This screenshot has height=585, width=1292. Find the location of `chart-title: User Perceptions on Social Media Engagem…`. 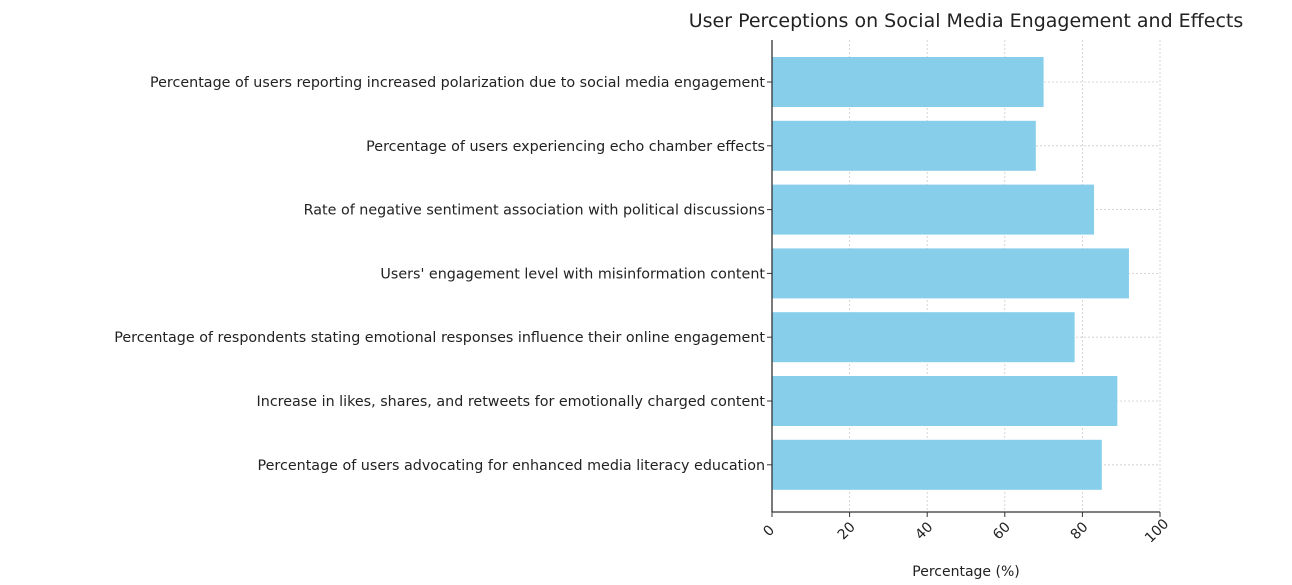

chart-title: User Perceptions on Social Media Engagem… is located at coordinates (966, 21).